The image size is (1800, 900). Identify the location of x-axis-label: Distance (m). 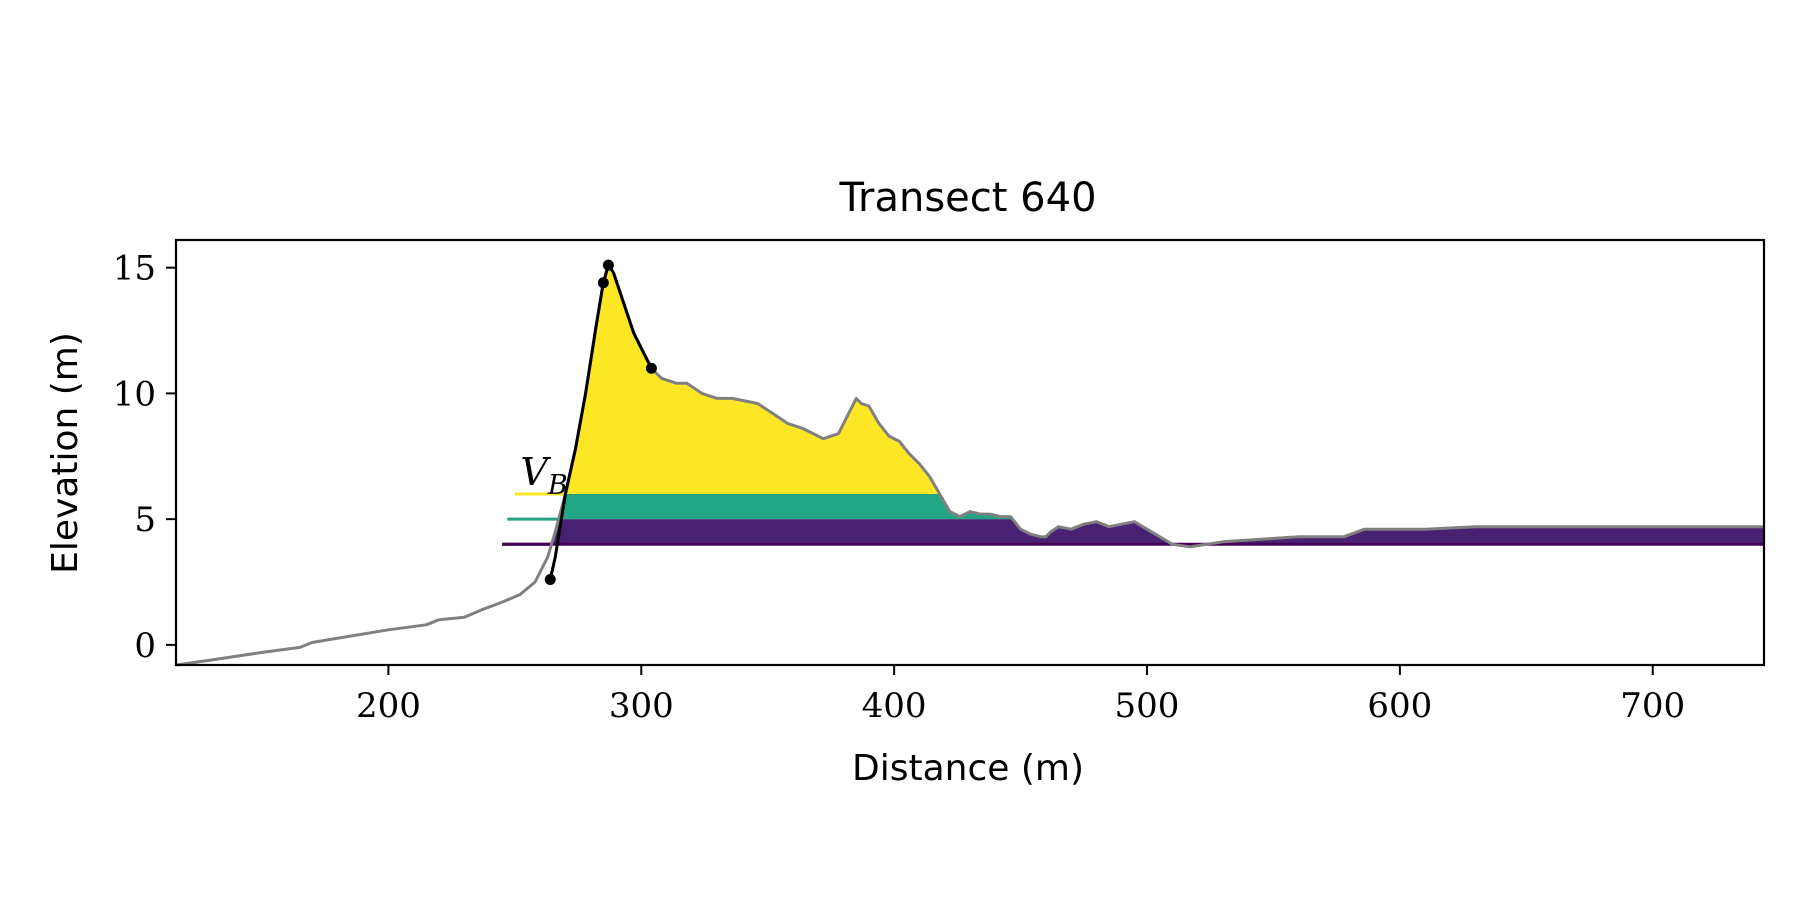
(968, 768).